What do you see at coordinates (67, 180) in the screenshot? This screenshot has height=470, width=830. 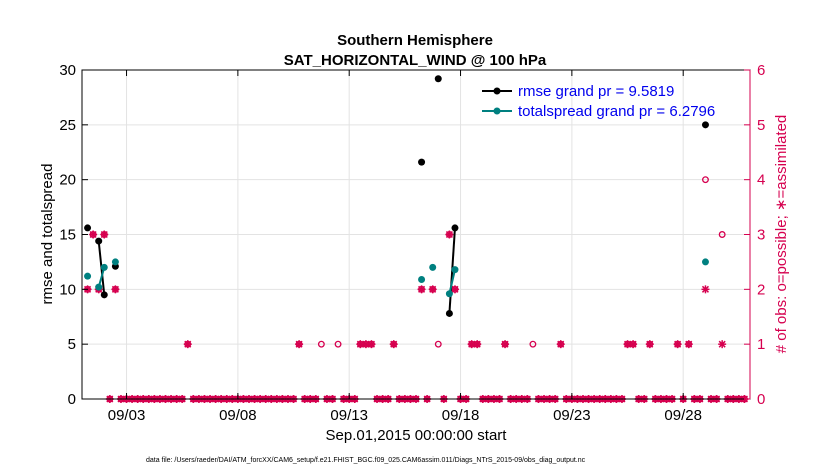 I see `y-tick-label: 20` at bounding box center [67, 180].